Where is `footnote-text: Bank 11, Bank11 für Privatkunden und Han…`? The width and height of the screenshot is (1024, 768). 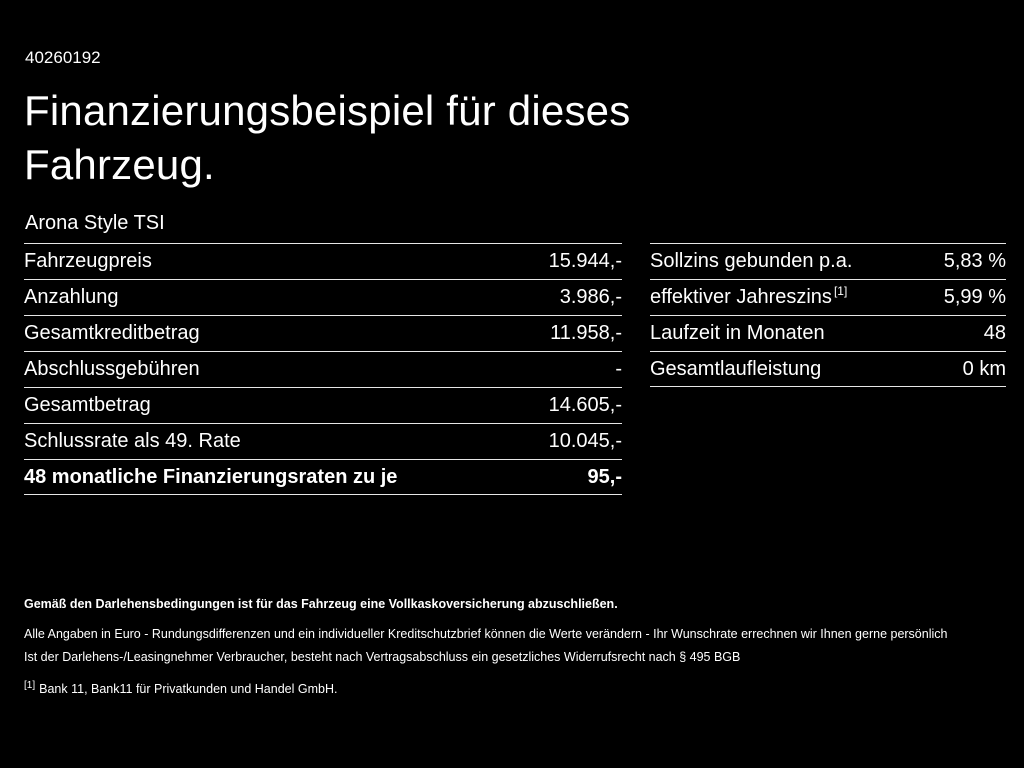
footnote-text: Bank 11, Bank11 für Privatkunden und Han… is located at coordinates (188, 688).